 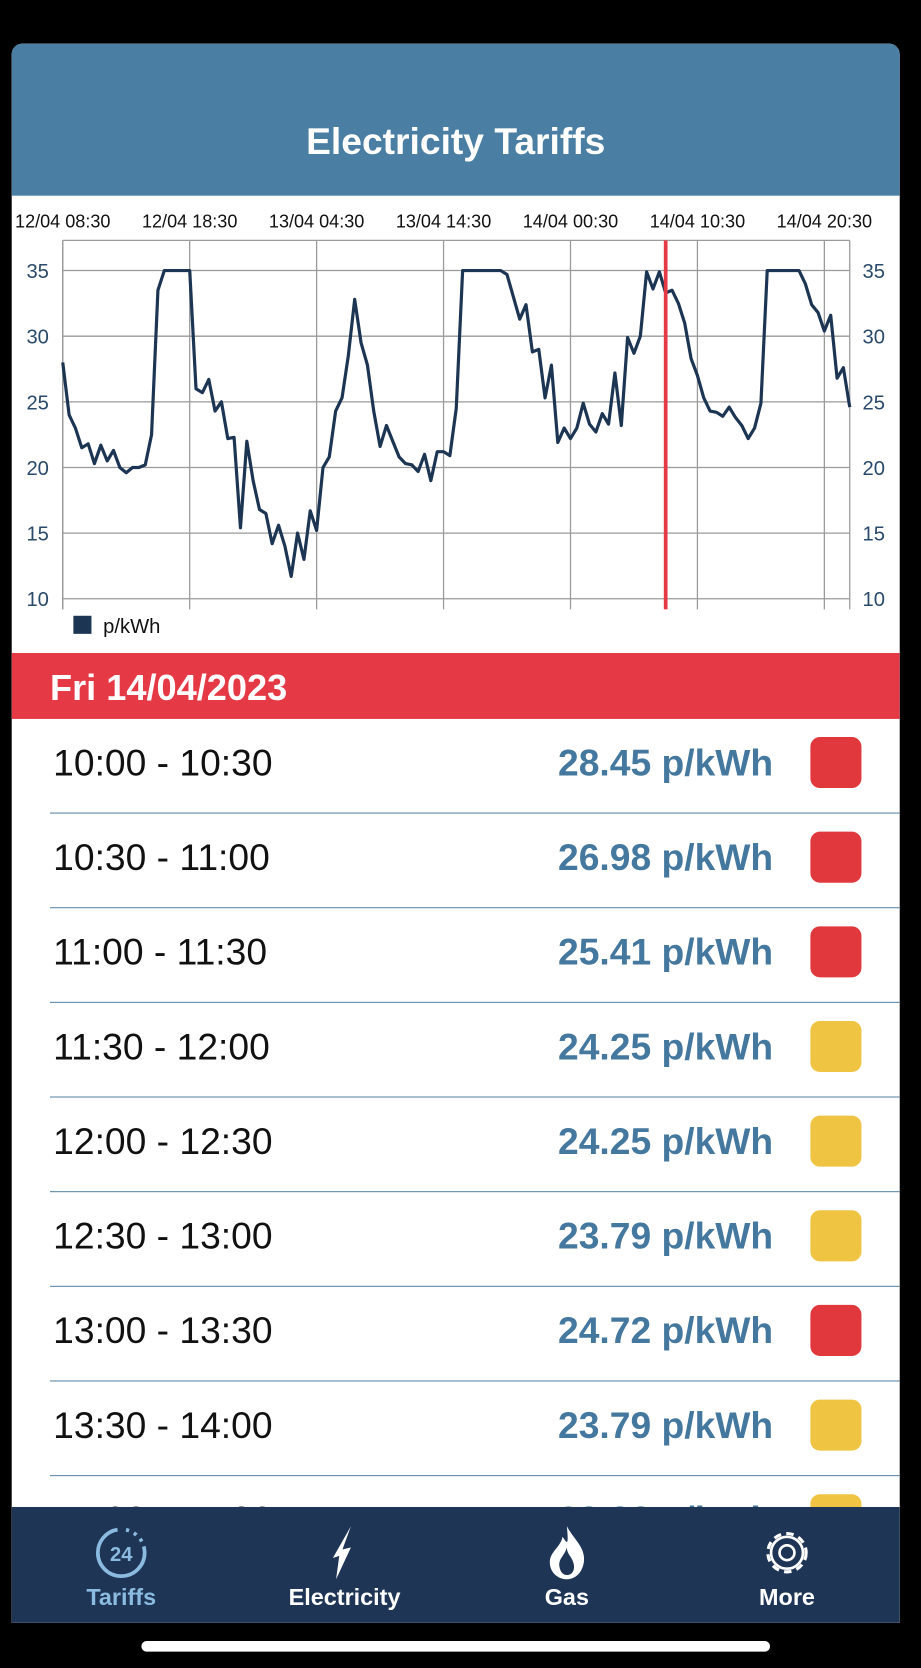 I want to click on price: 28.45 p/kWh, so click(x=666, y=763).